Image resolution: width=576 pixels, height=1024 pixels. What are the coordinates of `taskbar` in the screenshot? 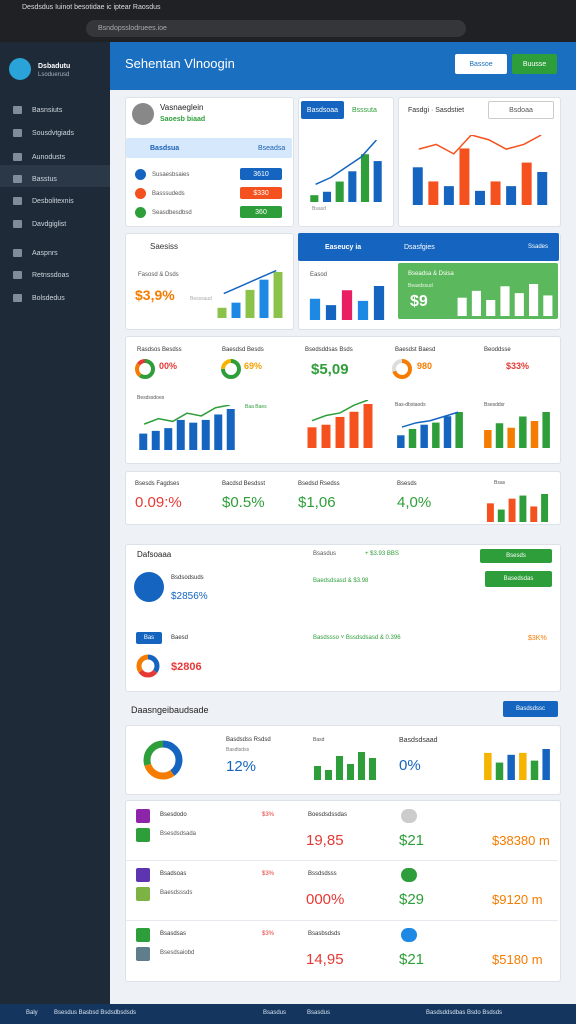 It's located at (288, 1014).